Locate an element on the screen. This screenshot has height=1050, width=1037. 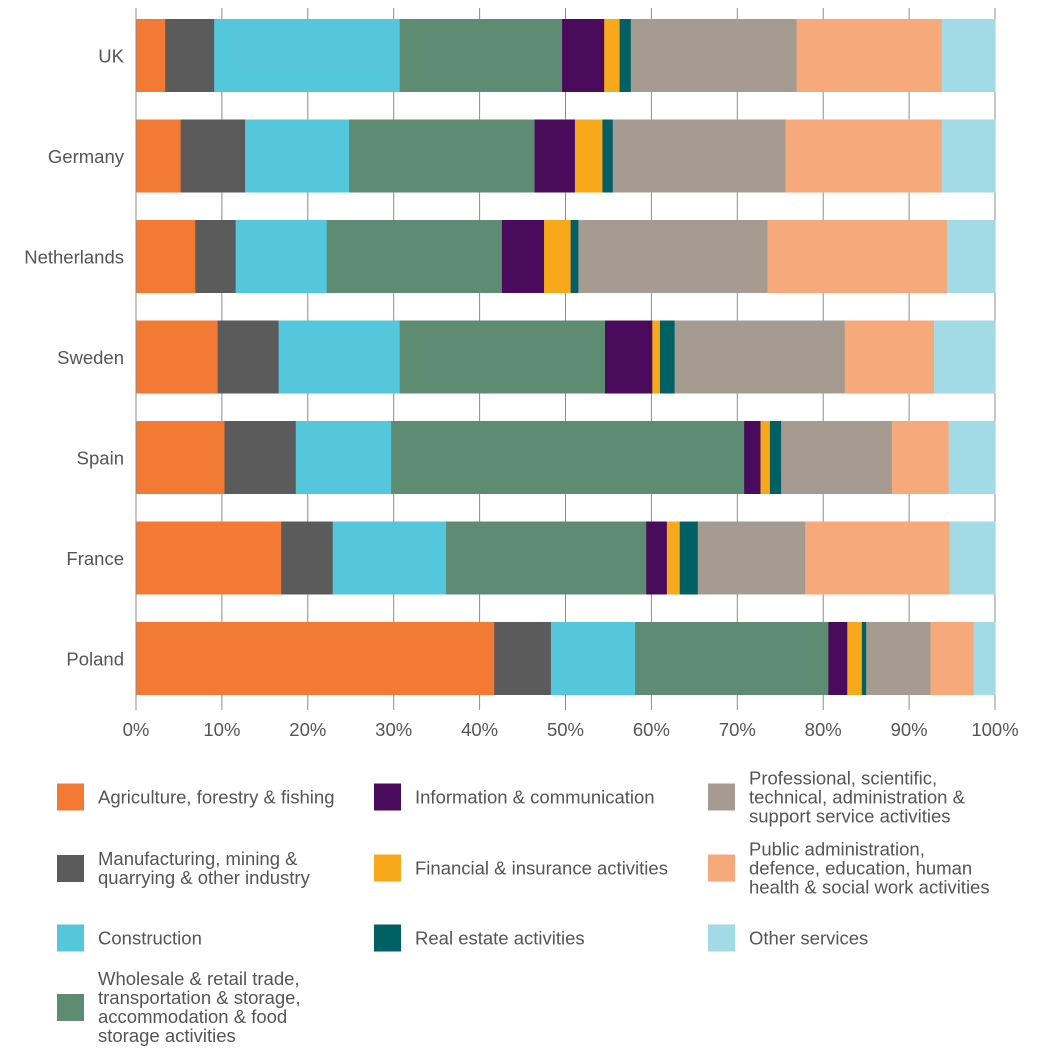
x-tick-label: 10% is located at coordinates (221, 729).